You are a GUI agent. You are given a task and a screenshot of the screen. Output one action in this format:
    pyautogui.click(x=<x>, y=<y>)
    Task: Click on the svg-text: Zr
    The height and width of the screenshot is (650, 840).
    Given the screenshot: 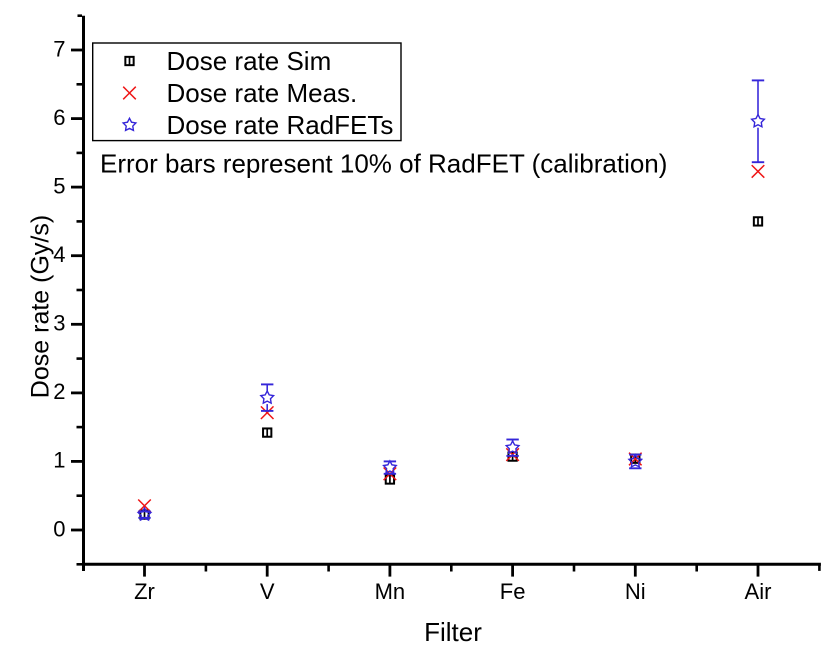 What is the action you would take?
    pyautogui.click(x=144, y=591)
    